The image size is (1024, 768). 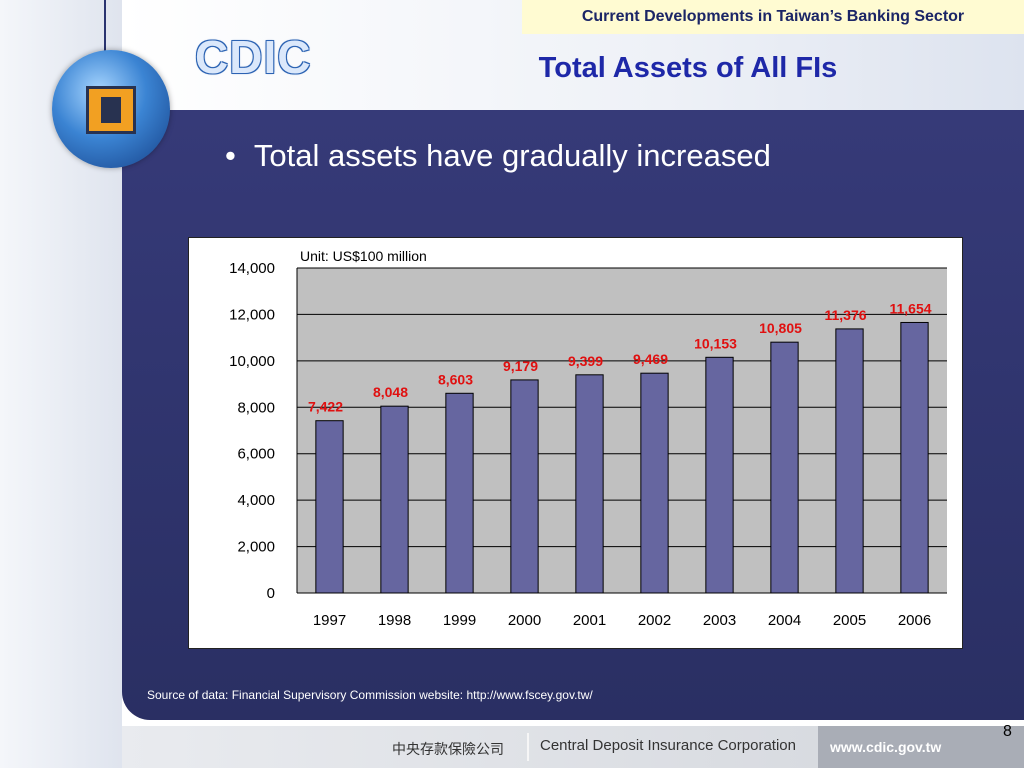 What do you see at coordinates (524, 620) in the screenshot?
I see `x-tick-label: 2000` at bounding box center [524, 620].